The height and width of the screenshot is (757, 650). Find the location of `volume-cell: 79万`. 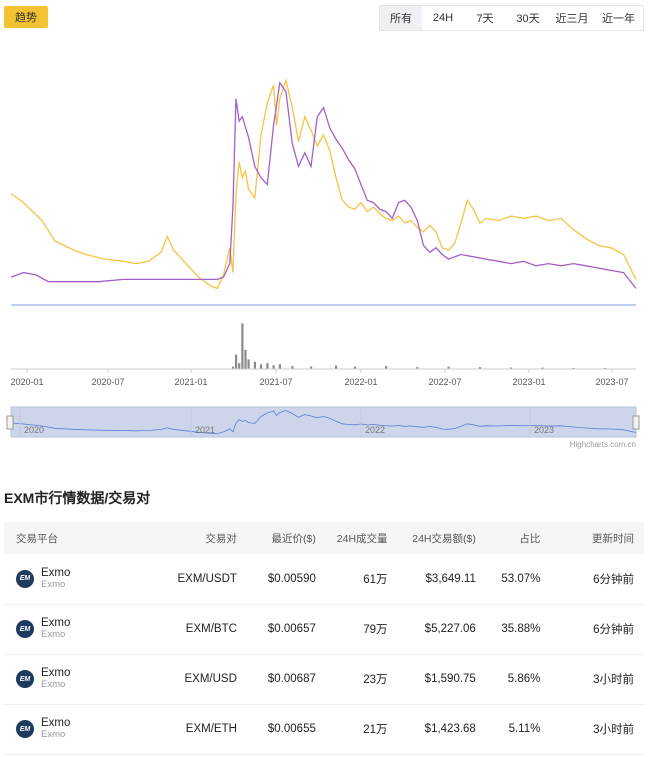

volume-cell: 79万 is located at coordinates (375, 630).